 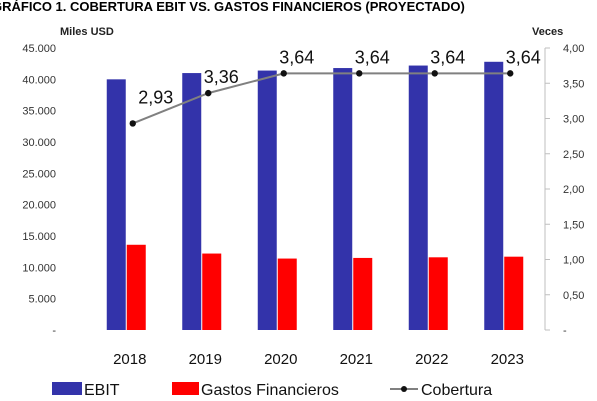 What do you see at coordinates (39, 268) in the screenshot?
I see `y-left-tick-label: 10.000` at bounding box center [39, 268].